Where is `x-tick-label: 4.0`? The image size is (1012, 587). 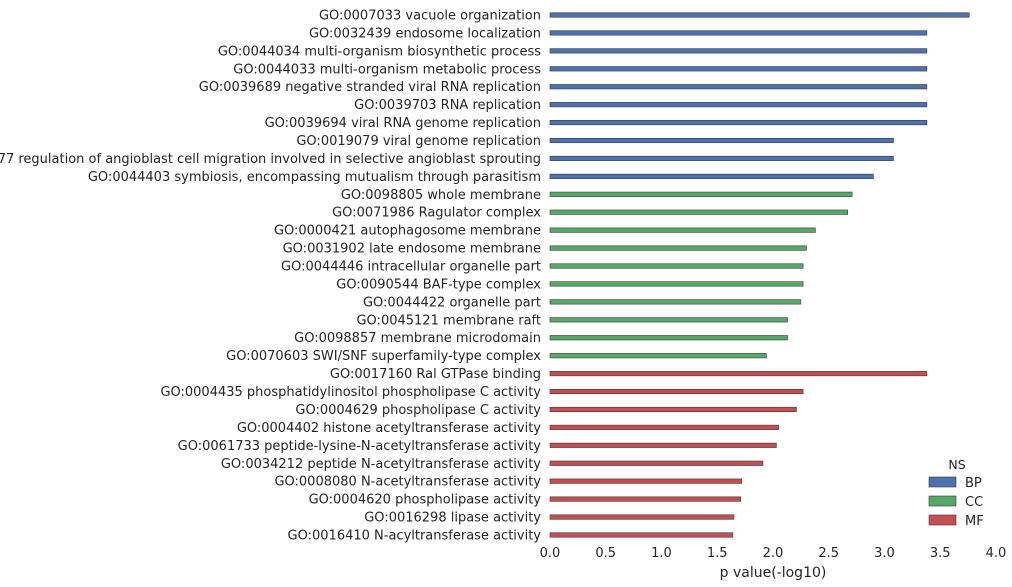
x-tick-label: 4.0 is located at coordinates (996, 553).